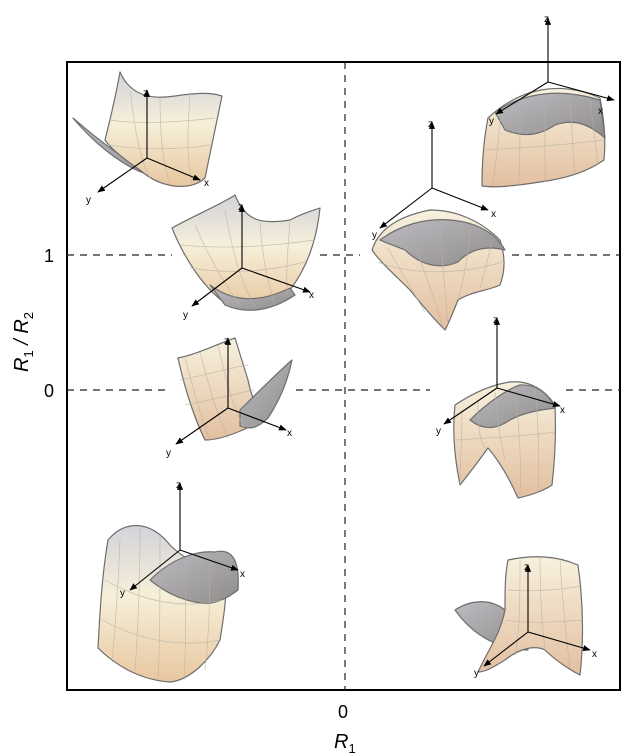 This screenshot has width=624, height=756. I want to click on surface-saddle-bottom-right, so click(519, 615).